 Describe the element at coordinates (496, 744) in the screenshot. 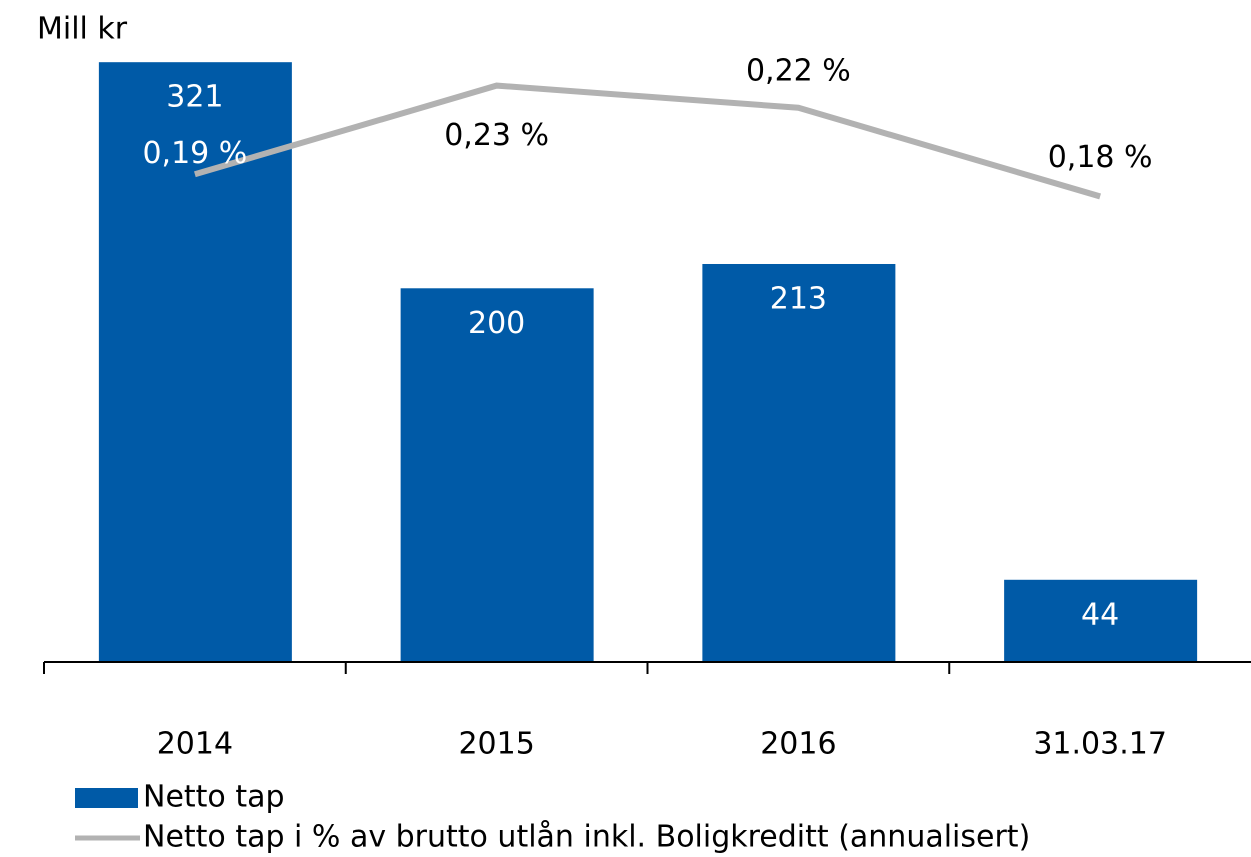

I see `x-tick-label: 2015` at that location.